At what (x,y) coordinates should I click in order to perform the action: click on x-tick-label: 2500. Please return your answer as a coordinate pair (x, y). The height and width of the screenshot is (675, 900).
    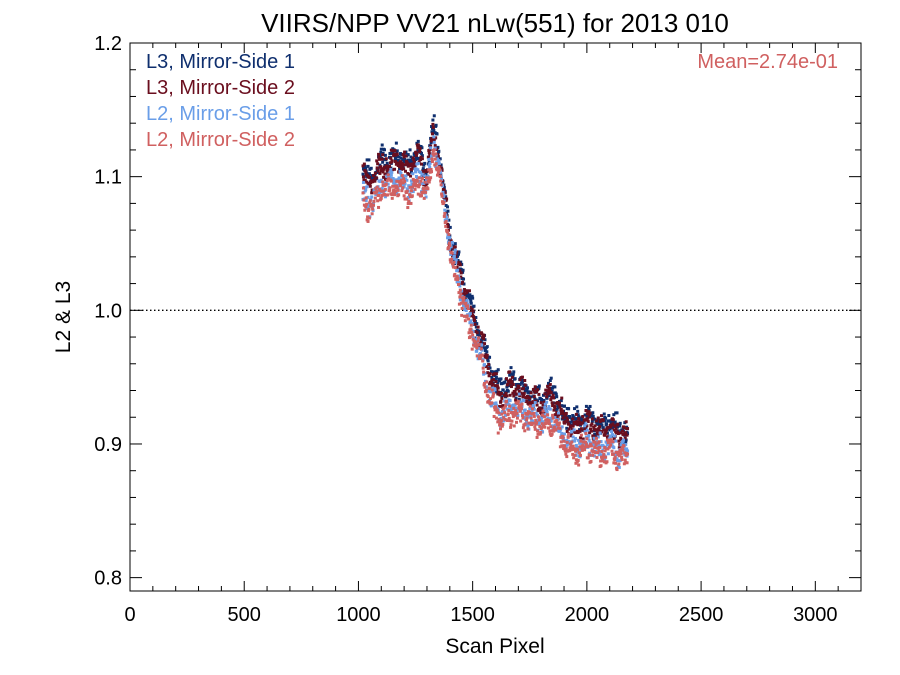
    Looking at the image, I should click on (701, 615).